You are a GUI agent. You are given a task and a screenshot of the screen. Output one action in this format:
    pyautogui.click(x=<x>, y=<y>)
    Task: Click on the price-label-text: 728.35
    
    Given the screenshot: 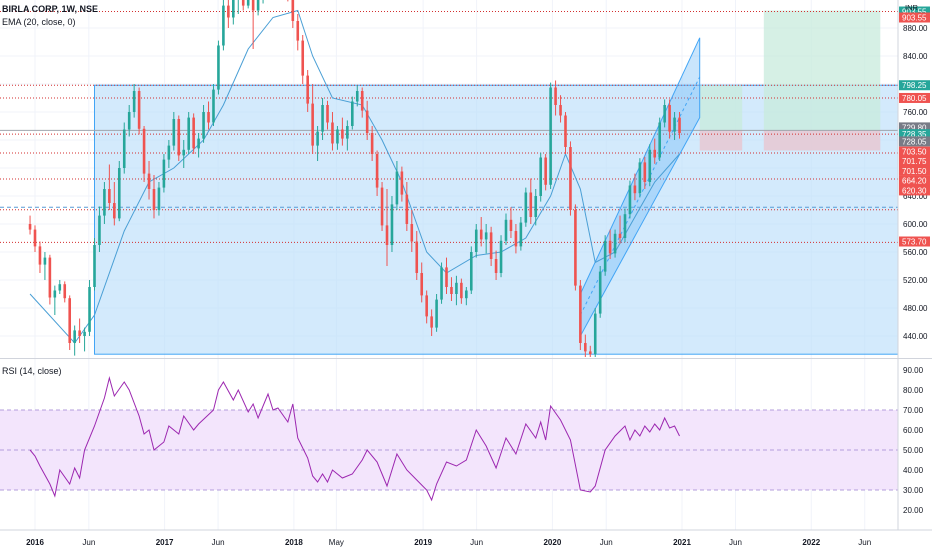 What is the action you would take?
    pyautogui.click(x=914, y=134)
    